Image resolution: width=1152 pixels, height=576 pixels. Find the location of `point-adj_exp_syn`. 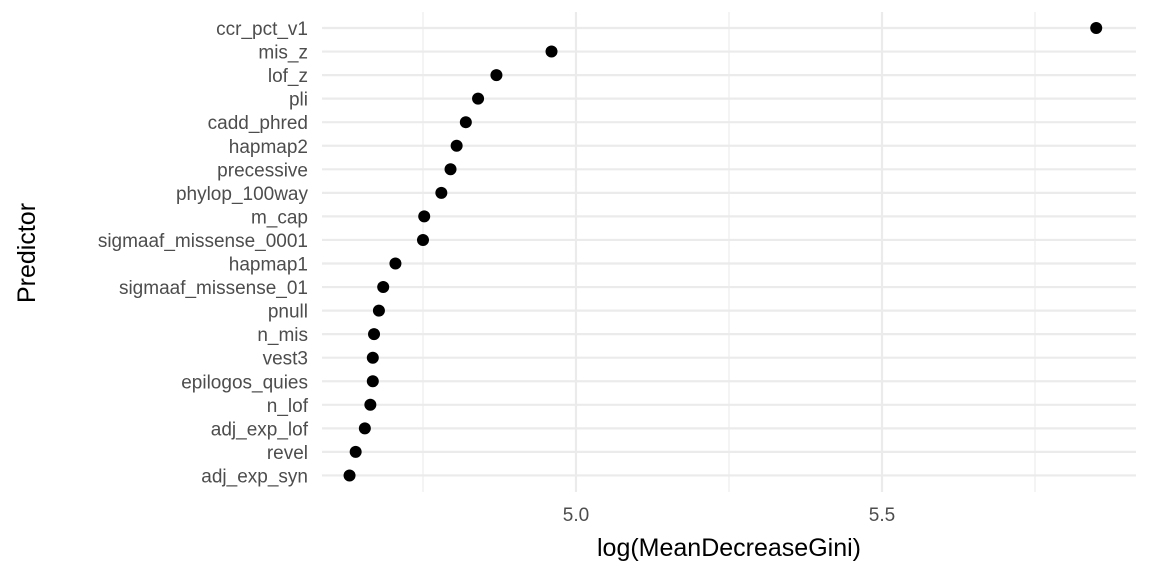

point-adj_exp_syn is located at coordinates (349, 475).